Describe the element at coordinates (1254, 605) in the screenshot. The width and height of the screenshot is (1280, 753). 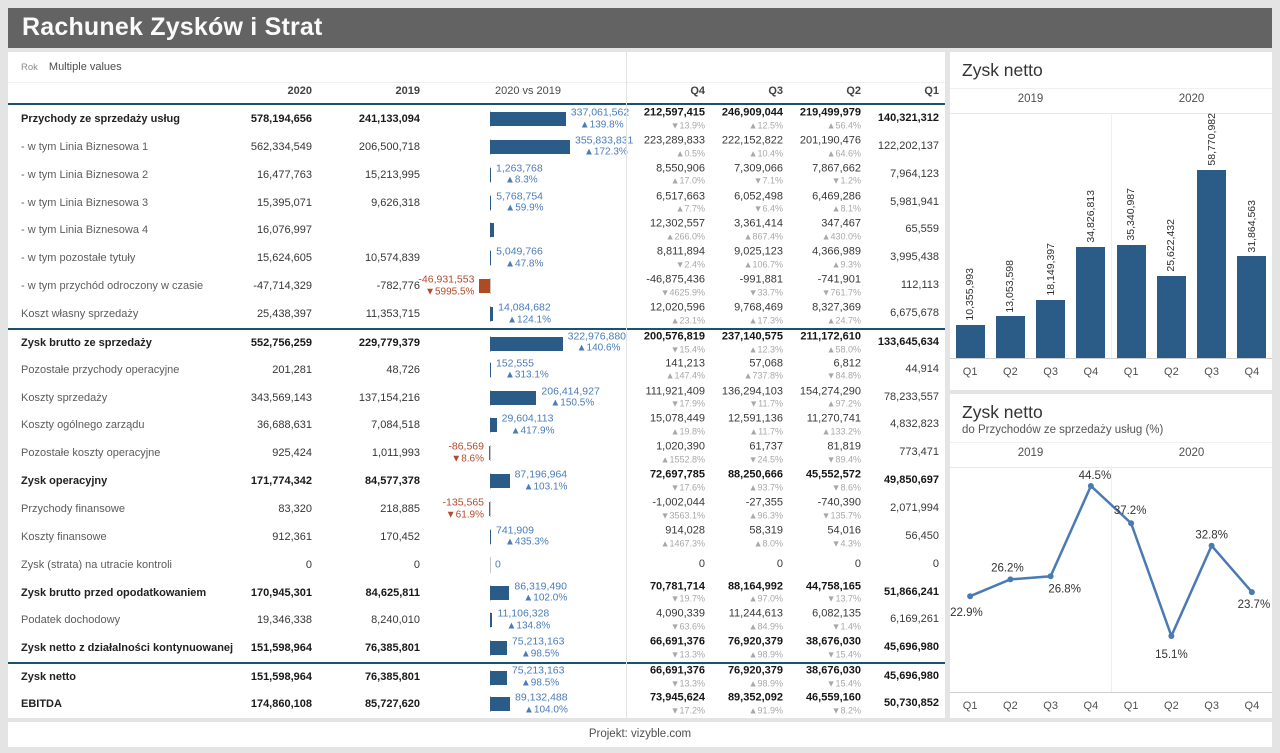
I see `point-label: 23.7%` at that location.